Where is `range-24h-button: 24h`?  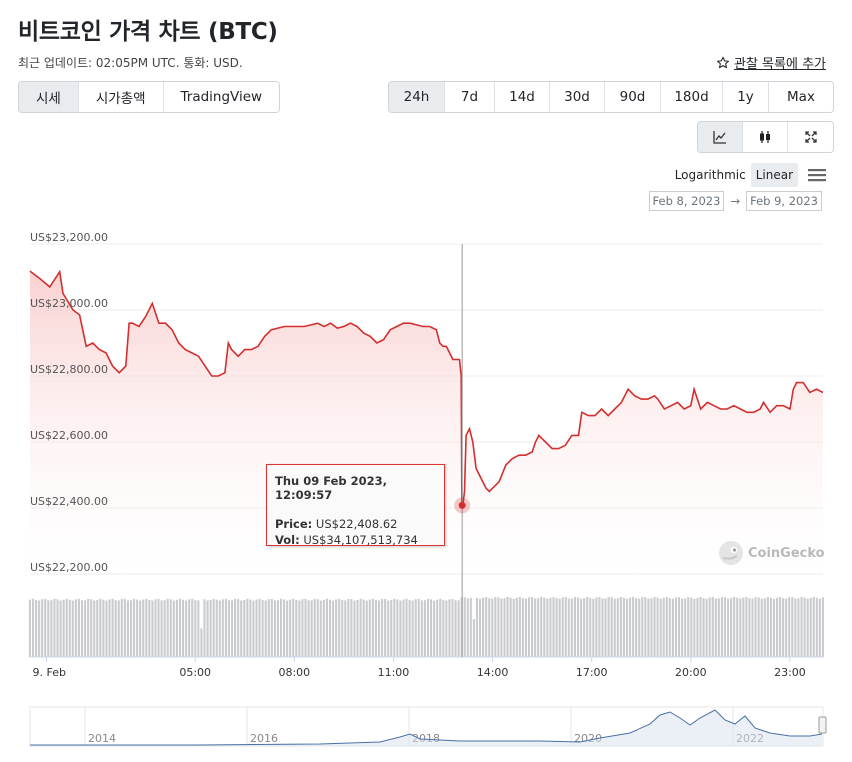 range-24h-button: 24h is located at coordinates (417, 97).